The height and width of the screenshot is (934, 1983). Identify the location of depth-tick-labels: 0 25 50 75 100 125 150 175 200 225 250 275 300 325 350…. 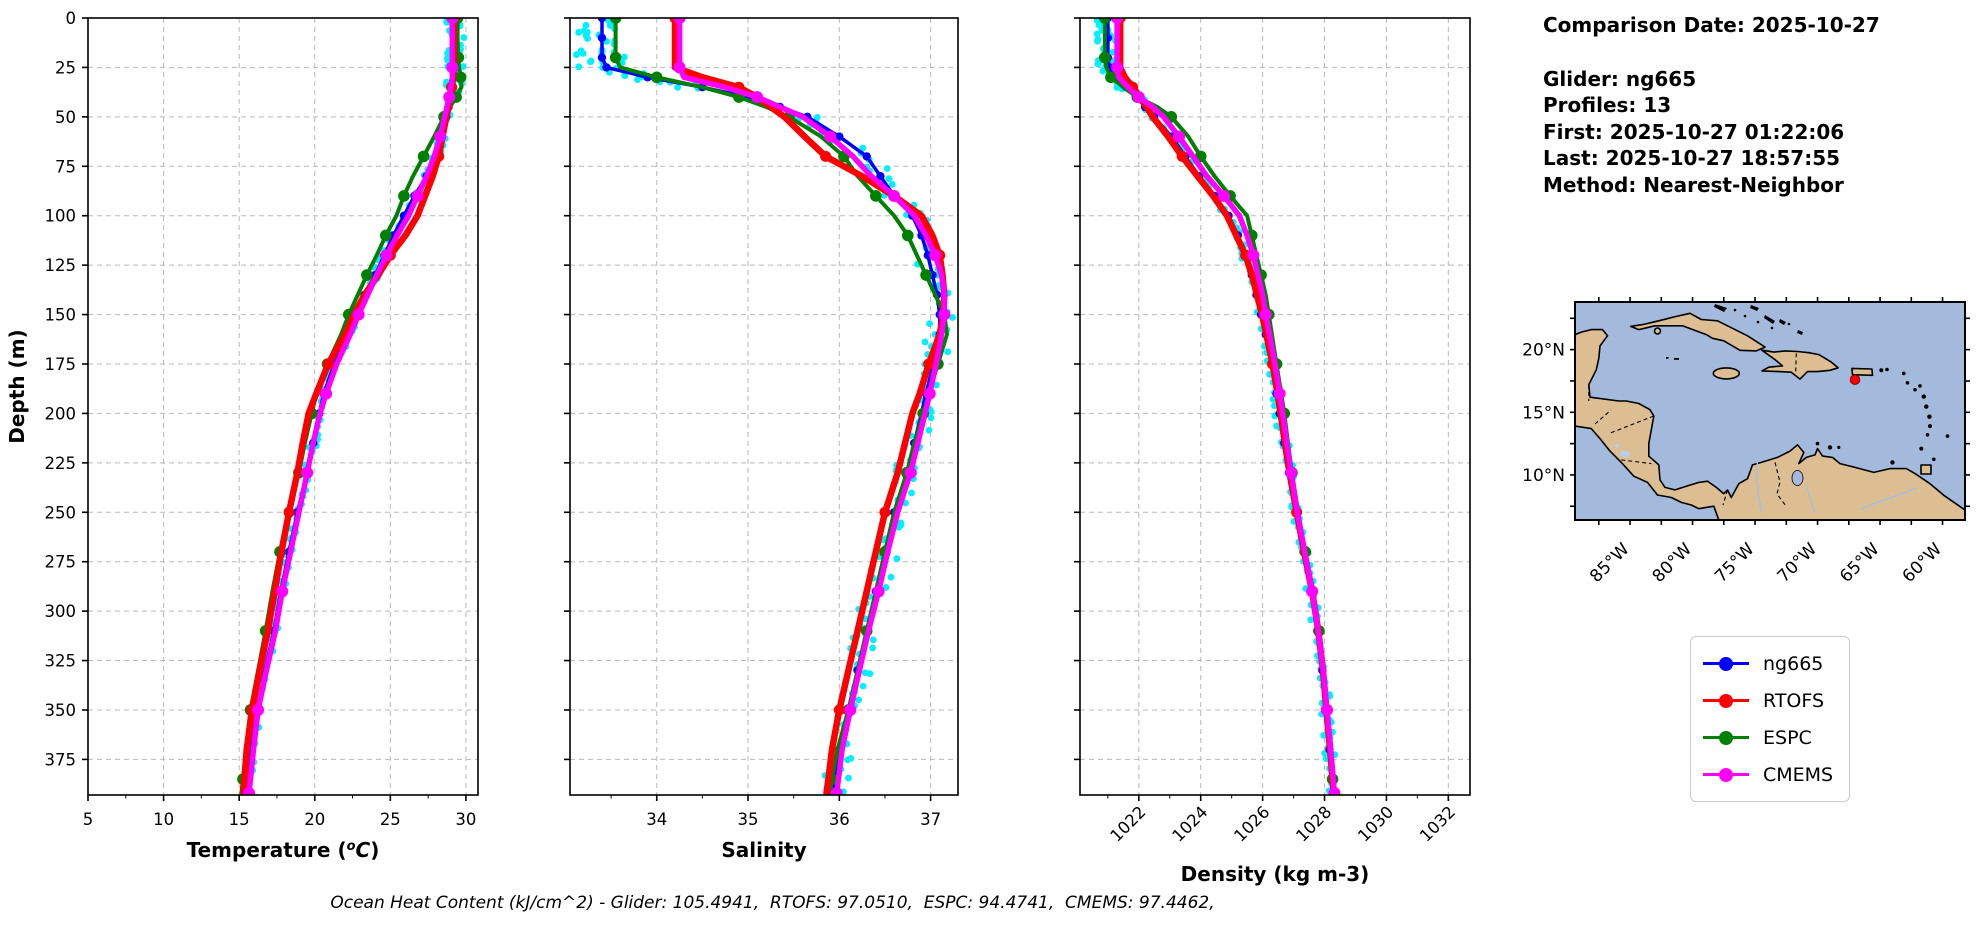
(61, 389).